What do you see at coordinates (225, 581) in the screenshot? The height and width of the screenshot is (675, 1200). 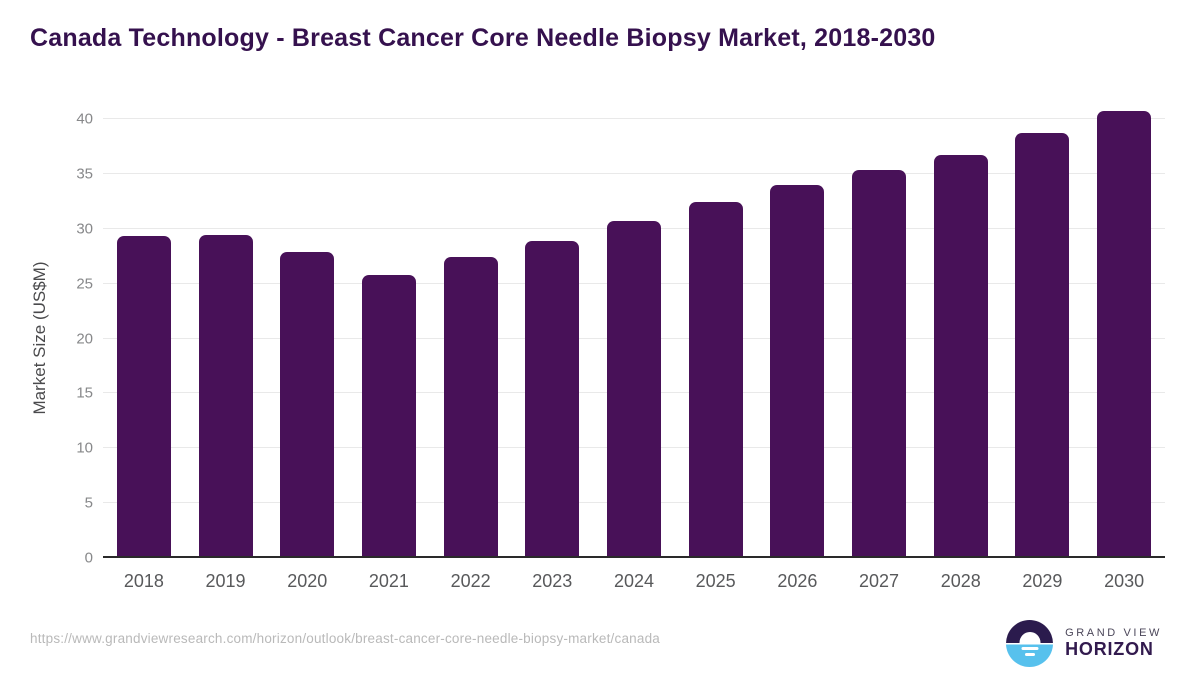 I see `x-tick-label-2019: 2019` at bounding box center [225, 581].